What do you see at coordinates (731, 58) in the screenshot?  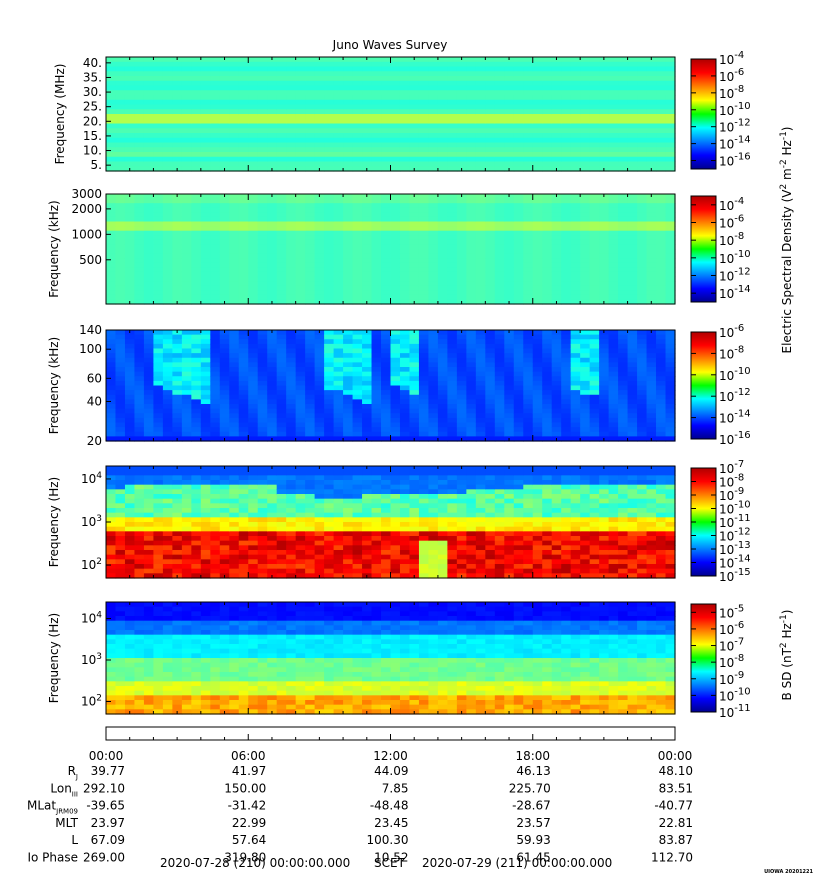 I see `colorbar-tick-label: 10-4` at bounding box center [731, 58].